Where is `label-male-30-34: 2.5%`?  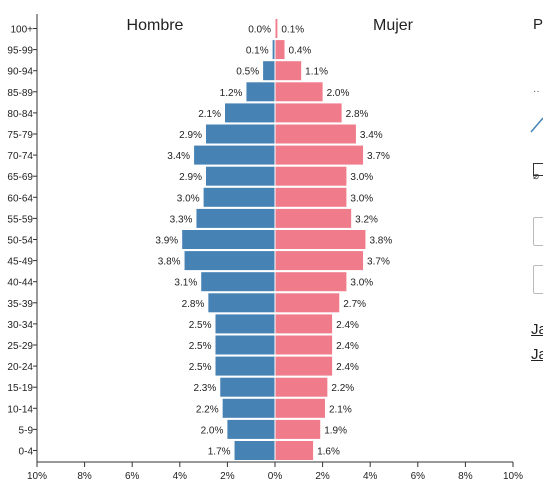
label-male-30-34: 2.5% is located at coordinates (200, 325).